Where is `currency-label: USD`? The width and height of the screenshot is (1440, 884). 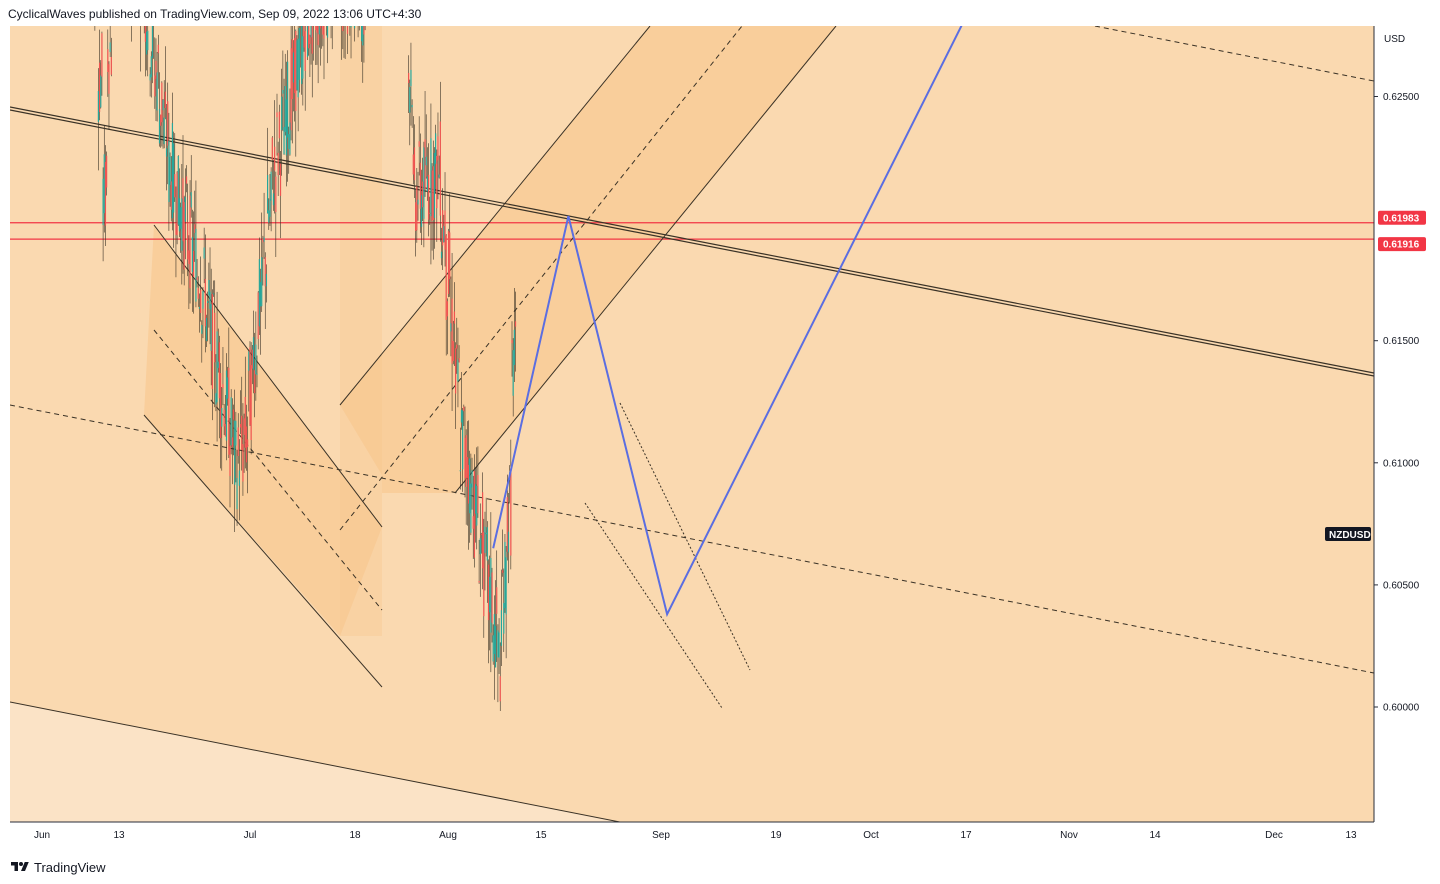 currency-label: USD is located at coordinates (1394, 39).